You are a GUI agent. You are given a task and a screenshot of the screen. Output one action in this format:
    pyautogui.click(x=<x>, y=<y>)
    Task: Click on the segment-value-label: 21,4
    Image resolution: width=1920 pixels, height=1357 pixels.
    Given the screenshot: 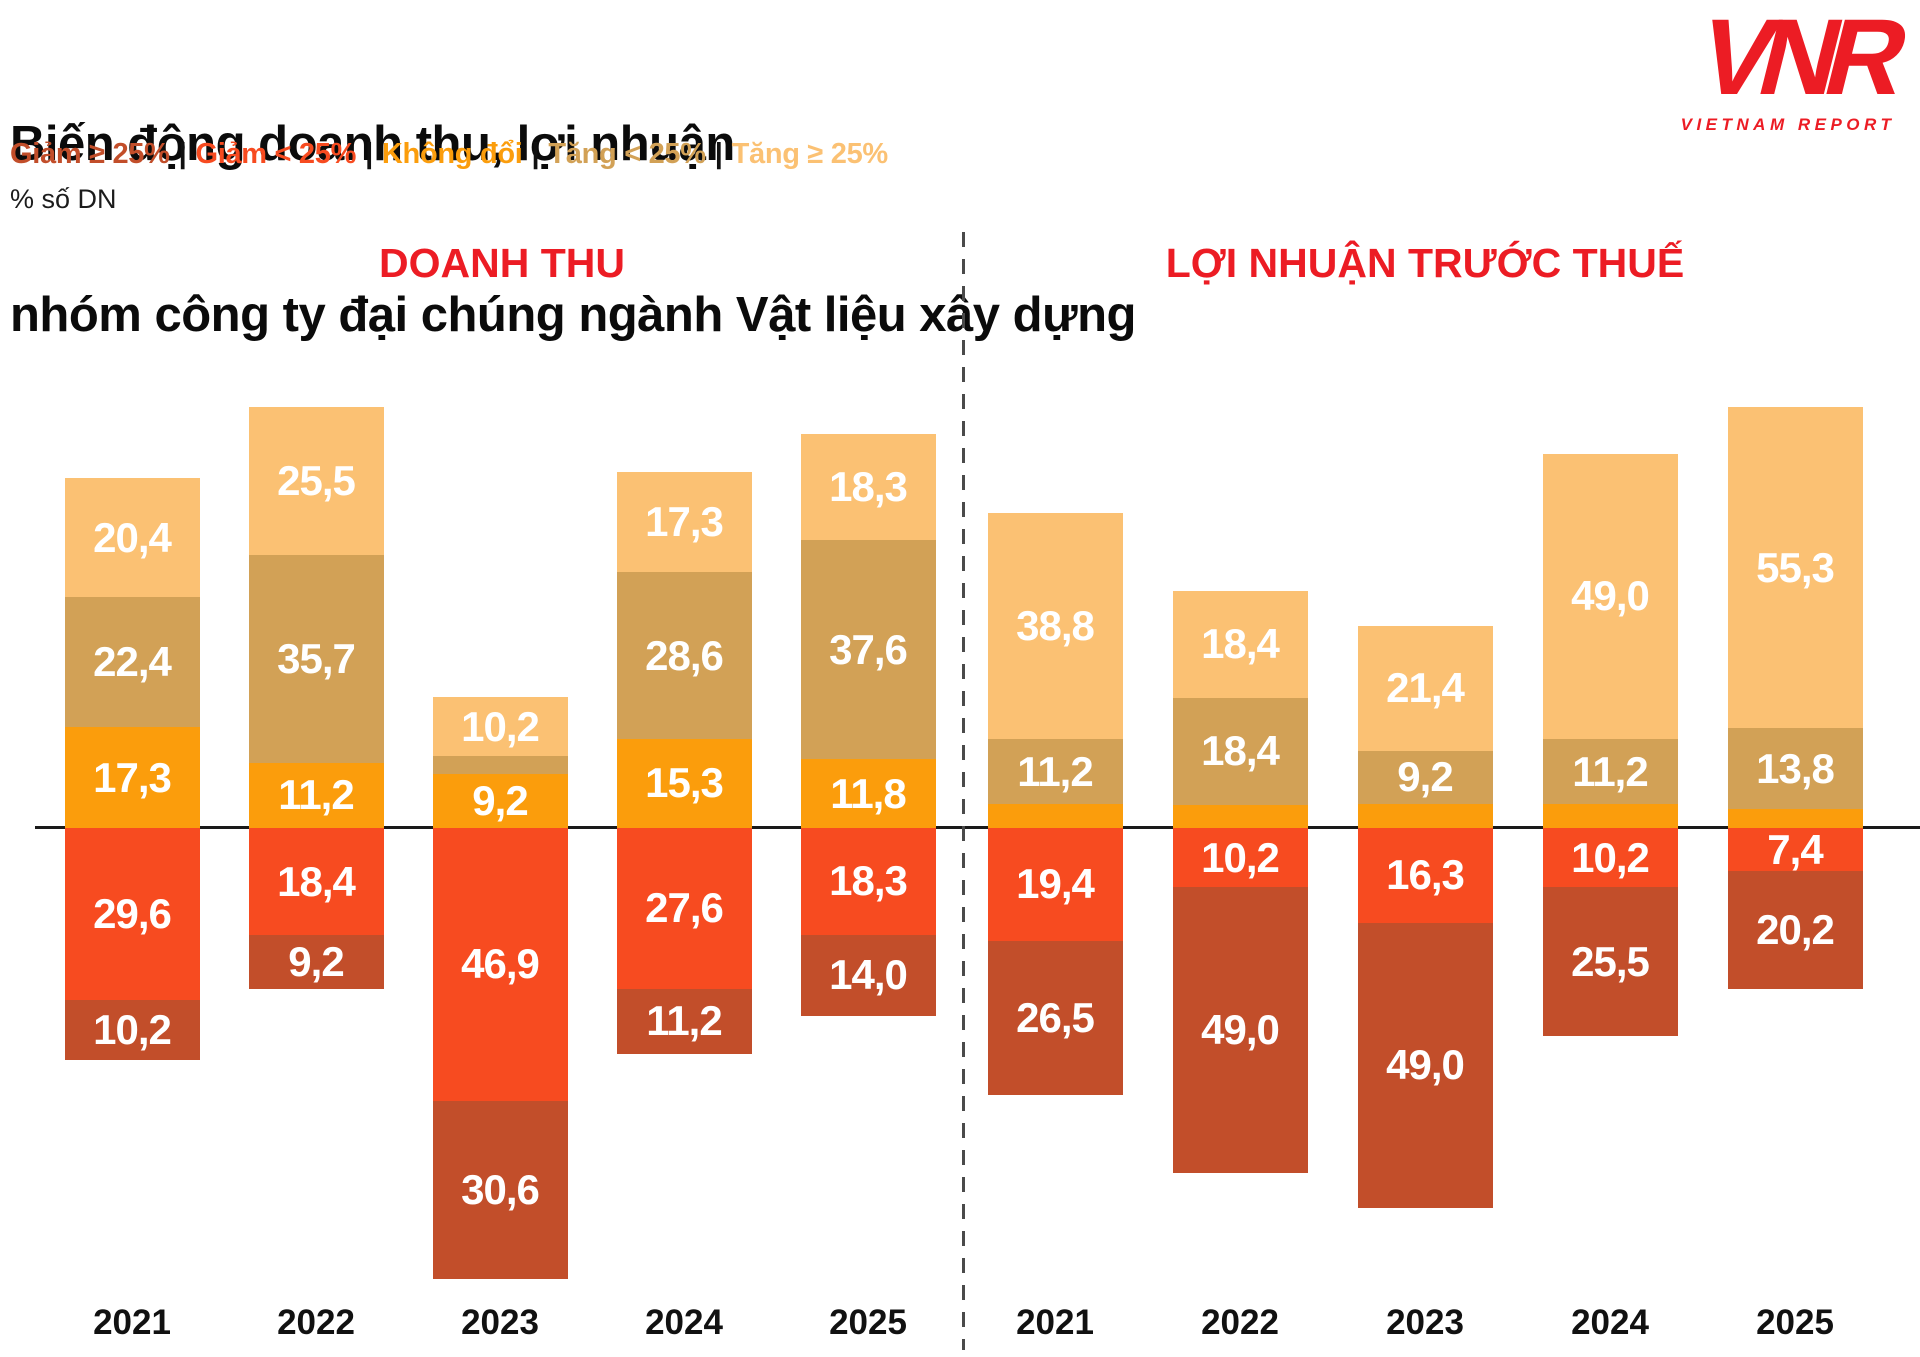 What is the action you would take?
    pyautogui.click(x=1425, y=688)
    